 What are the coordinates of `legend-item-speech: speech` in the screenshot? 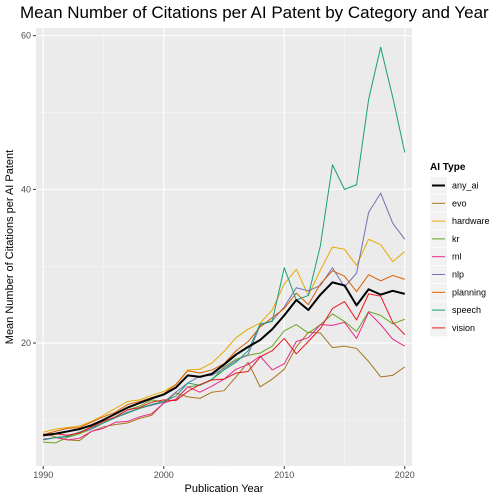 It's located at (455, 310).